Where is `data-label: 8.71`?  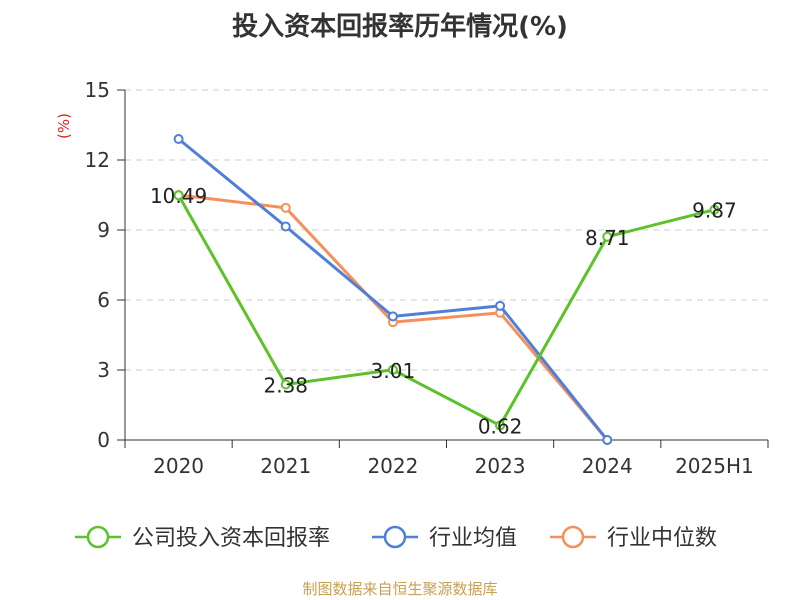 data-label: 8.71 is located at coordinates (607, 238).